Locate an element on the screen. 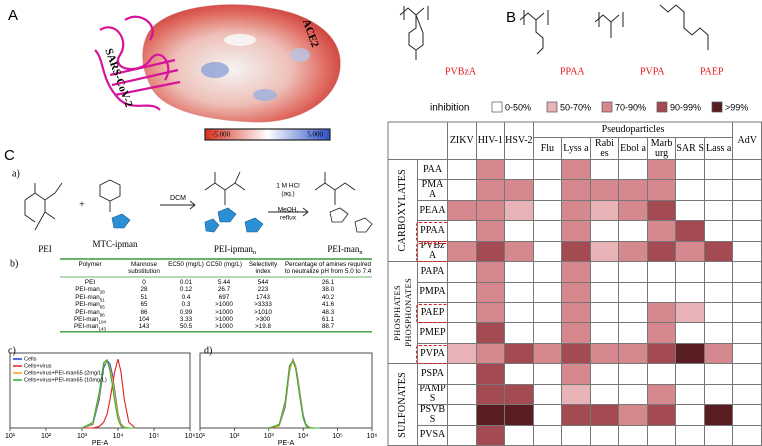 This screenshot has height=446, width=762. protein-surface is located at coordinates (241, 63).